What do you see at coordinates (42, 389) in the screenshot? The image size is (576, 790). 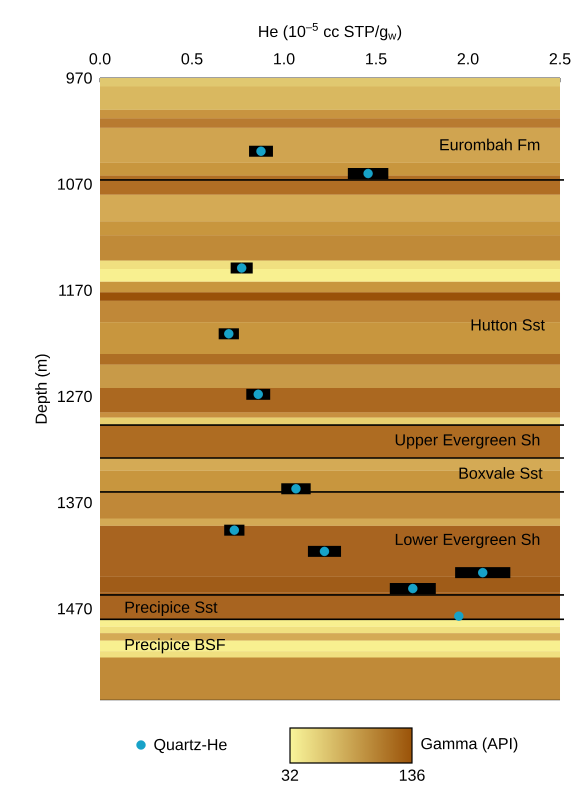 I see `y-axis-title: Depth (m)` at bounding box center [42, 389].